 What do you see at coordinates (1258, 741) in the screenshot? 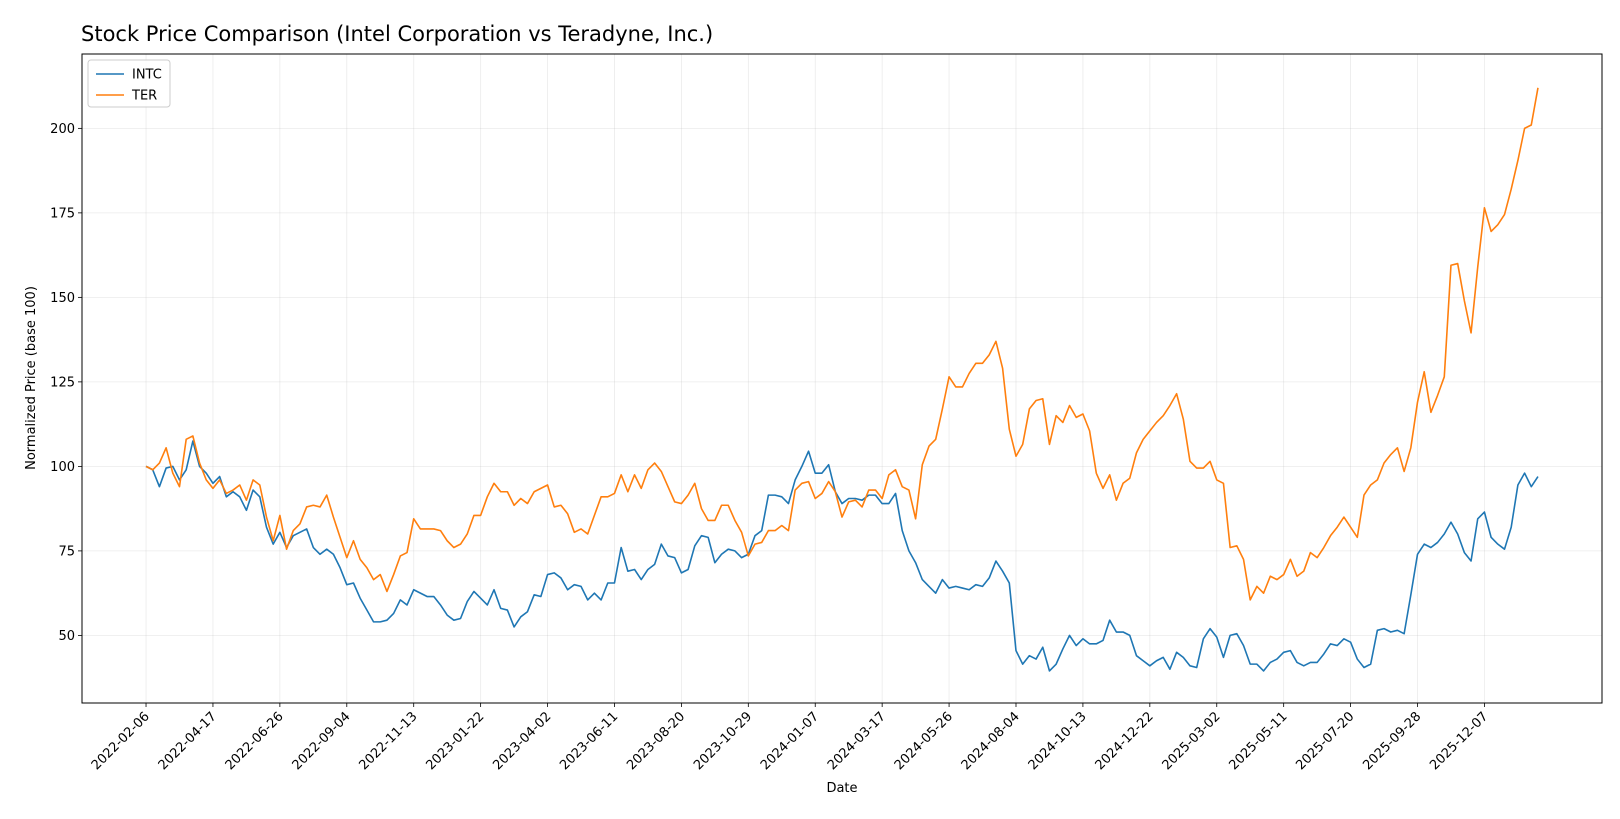
I see `x-tick-label: 2025-05-11` at bounding box center [1258, 741].